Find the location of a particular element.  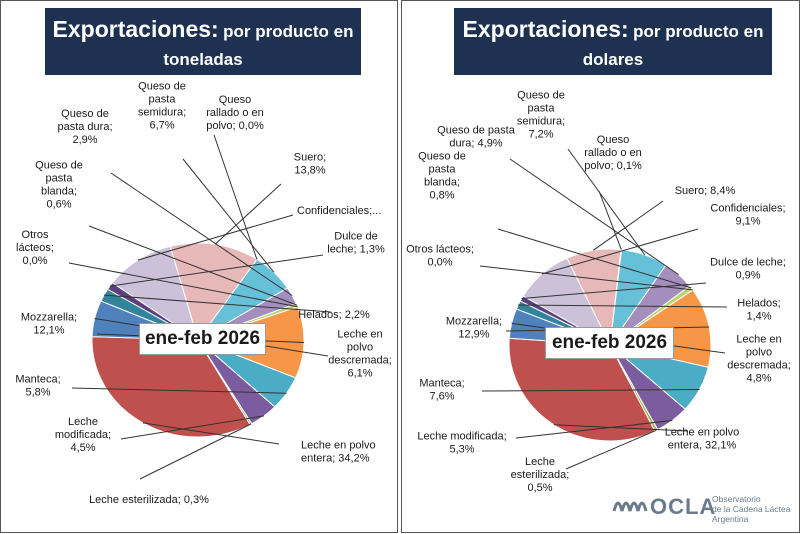

slice-label: Queso de pasta semidura; 6,7% is located at coordinates (162, 106).